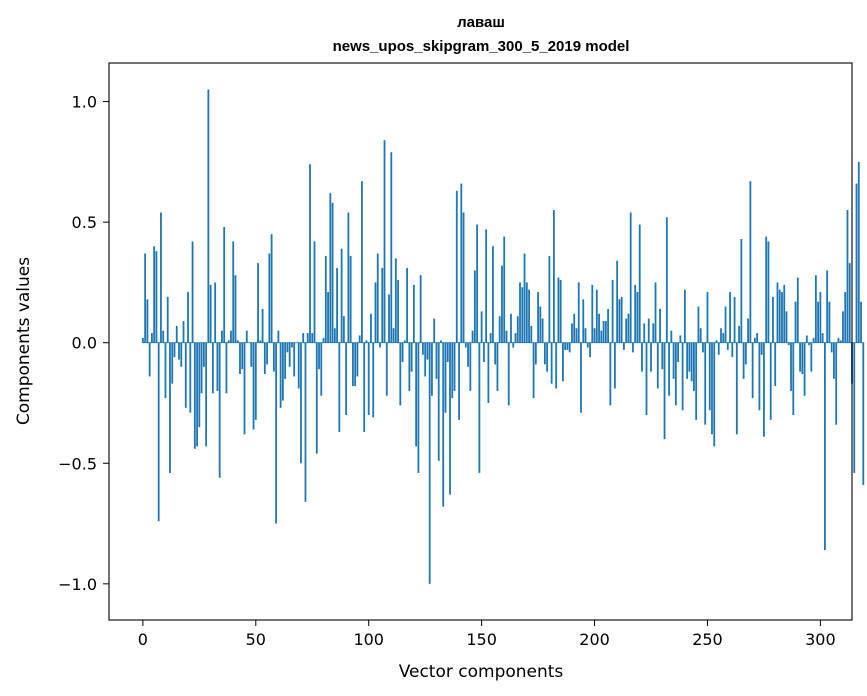 The image size is (867, 696). I want to click on y-axis-ticks: −1.0 −0.5 0.0 0.5 1.0, so click(83, 343).